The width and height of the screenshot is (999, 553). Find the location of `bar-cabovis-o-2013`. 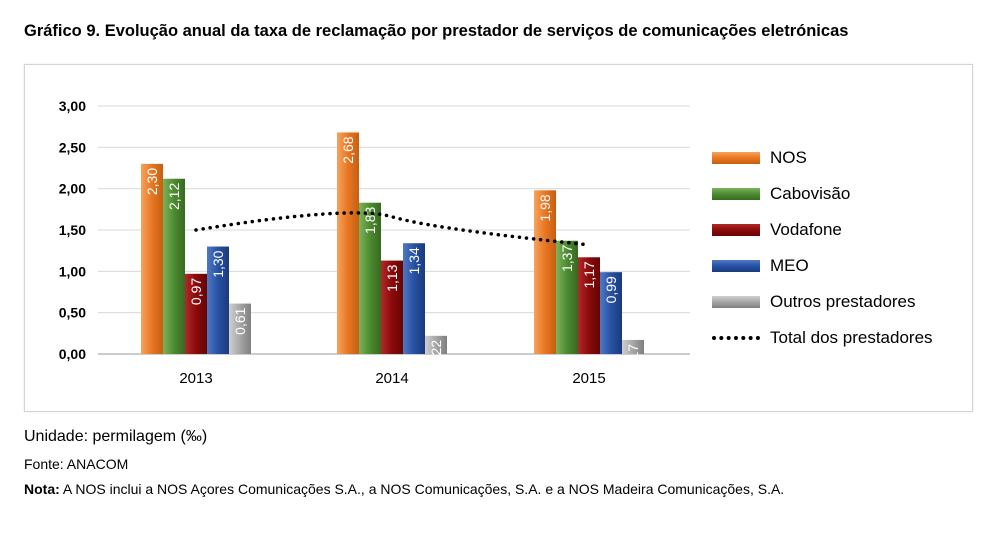

bar-cabovis-o-2013 is located at coordinates (174, 266).